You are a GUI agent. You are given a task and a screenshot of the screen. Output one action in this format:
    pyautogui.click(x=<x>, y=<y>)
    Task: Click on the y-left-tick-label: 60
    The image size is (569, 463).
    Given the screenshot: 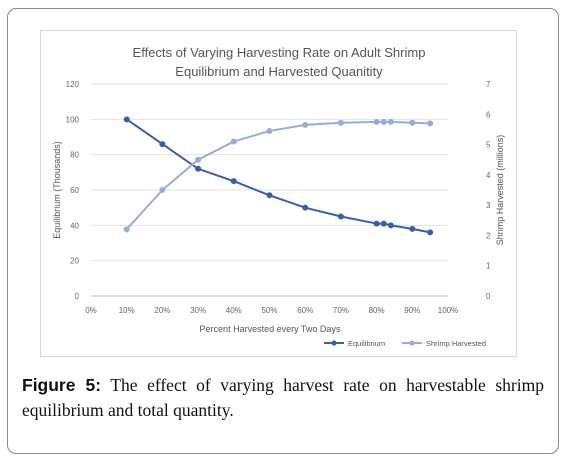 What is the action you would take?
    pyautogui.click(x=74, y=190)
    